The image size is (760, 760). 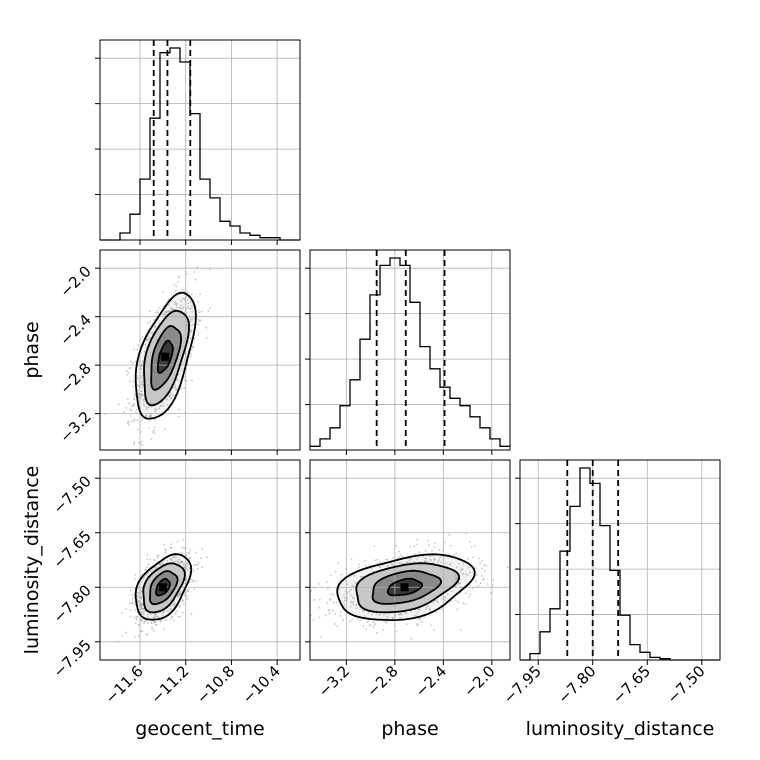 What do you see at coordinates (72, 494) in the screenshot?
I see `ytick-label-luminosity_distance-3: −7.50` at bounding box center [72, 494].